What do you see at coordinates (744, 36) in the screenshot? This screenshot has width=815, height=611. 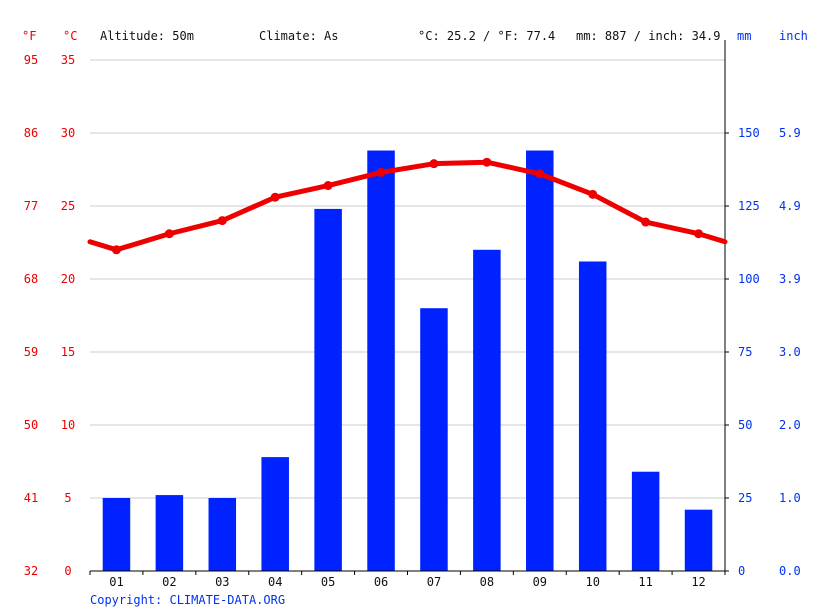 I see `unit-mm-label: mm` at bounding box center [744, 36].